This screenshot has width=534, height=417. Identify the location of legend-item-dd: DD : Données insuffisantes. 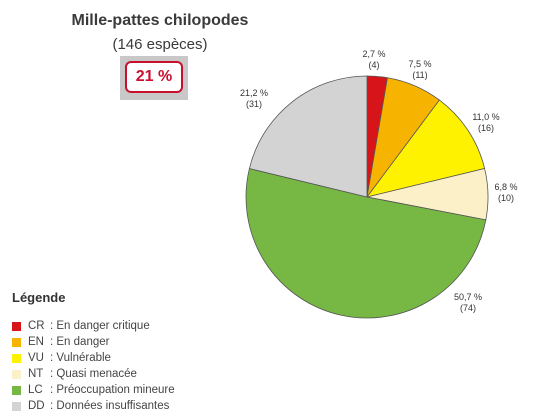
(93, 406).